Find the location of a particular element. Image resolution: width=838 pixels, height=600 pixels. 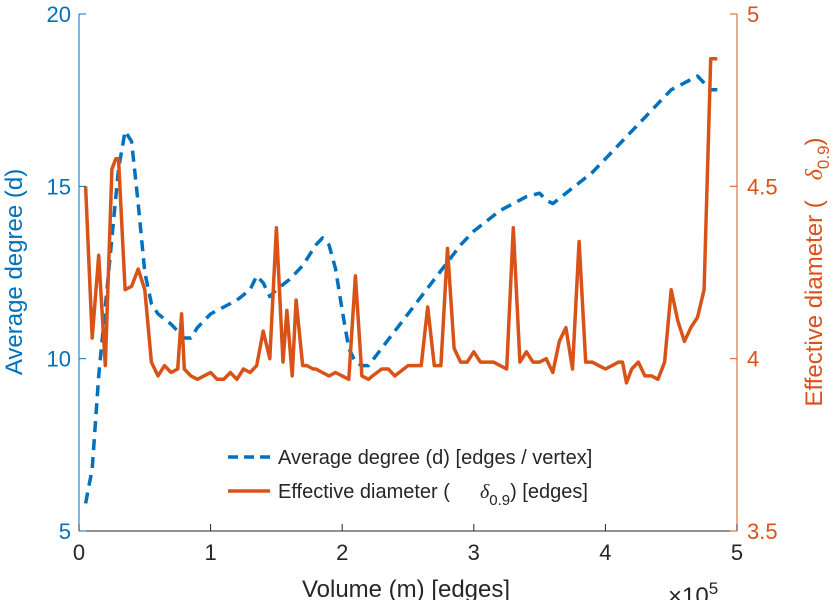

y-right-tick-label: 5 is located at coordinates (753, 14).